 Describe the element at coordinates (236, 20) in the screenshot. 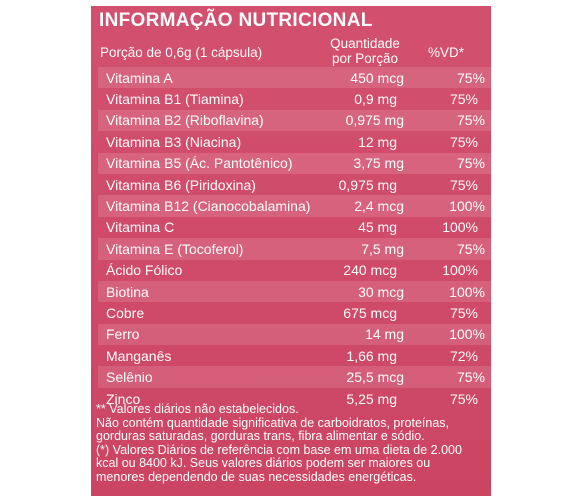

I see `panel-title: INFORMAÇÃO NUTRICIONAL` at that location.